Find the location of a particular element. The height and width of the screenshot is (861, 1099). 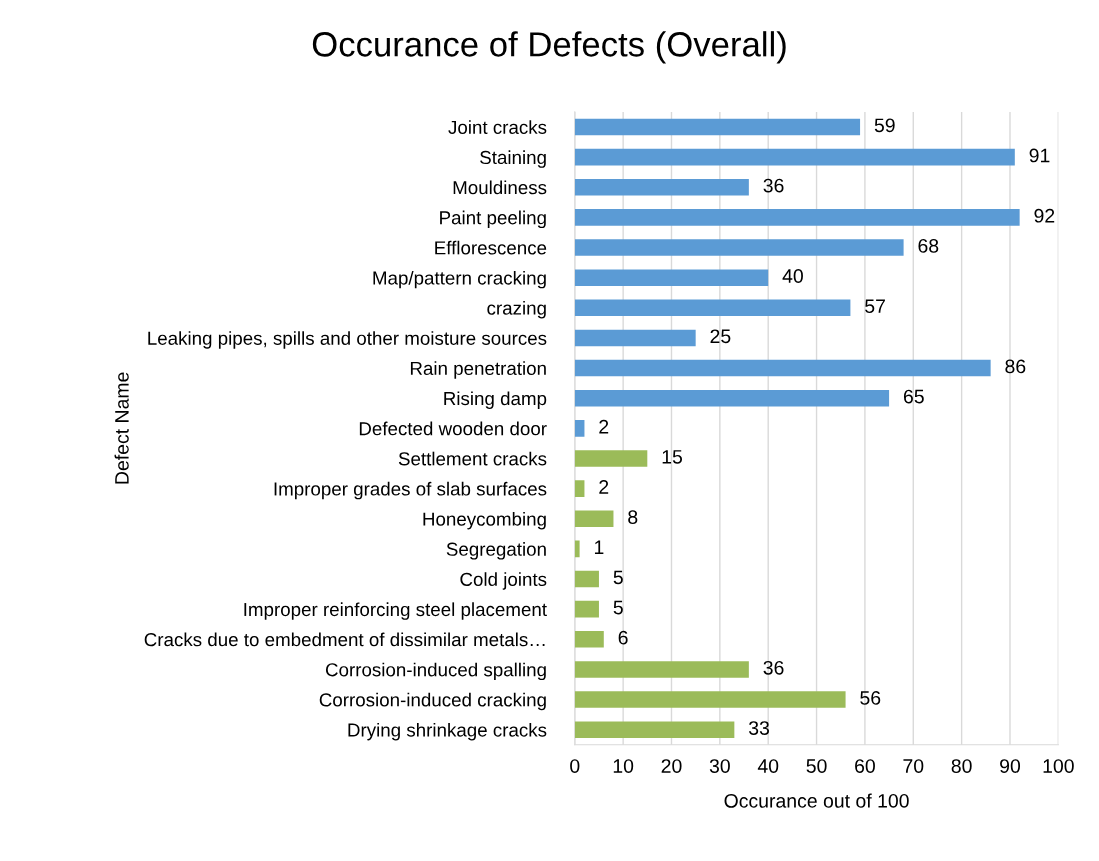

y-tick-label: Improper grades of slab surfaces is located at coordinates (410, 490).